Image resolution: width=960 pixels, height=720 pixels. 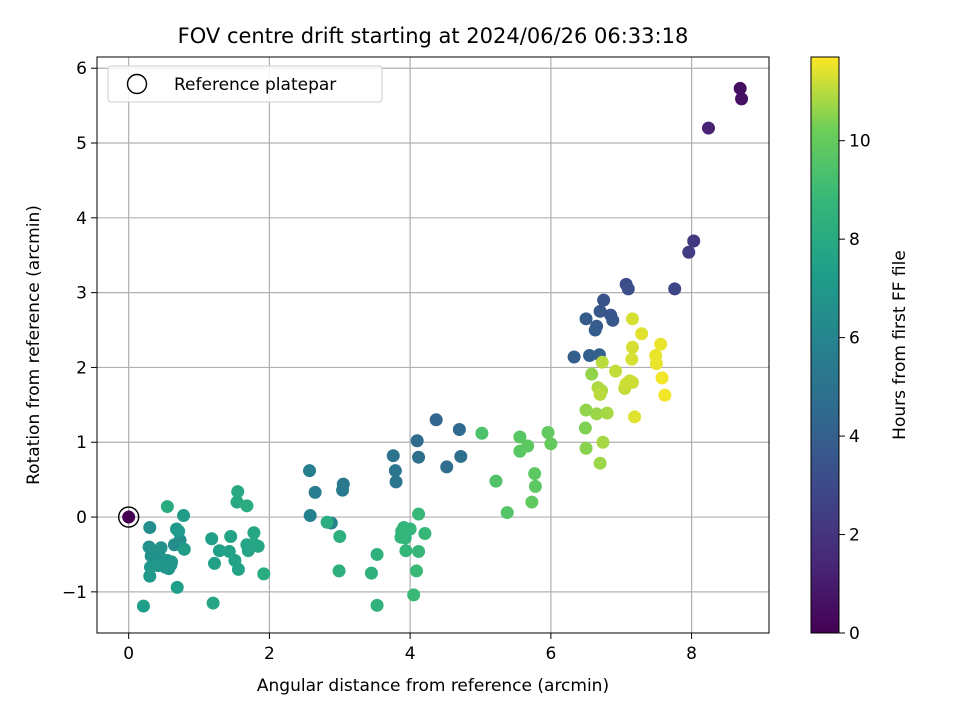 What do you see at coordinates (410, 654) in the screenshot?
I see `x-tick-label: 4` at bounding box center [410, 654].